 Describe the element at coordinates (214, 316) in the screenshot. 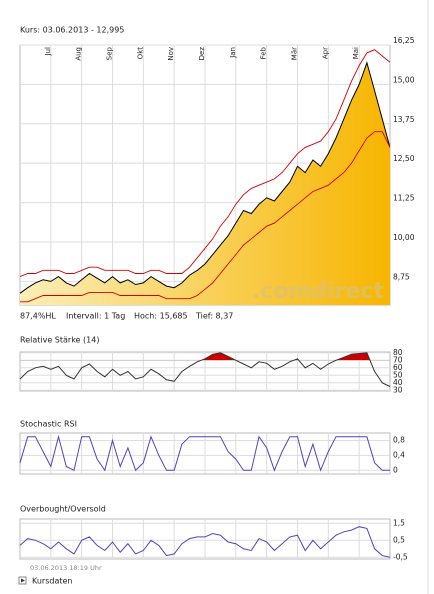

I see `stat-text: Tief: 8,37` at that location.